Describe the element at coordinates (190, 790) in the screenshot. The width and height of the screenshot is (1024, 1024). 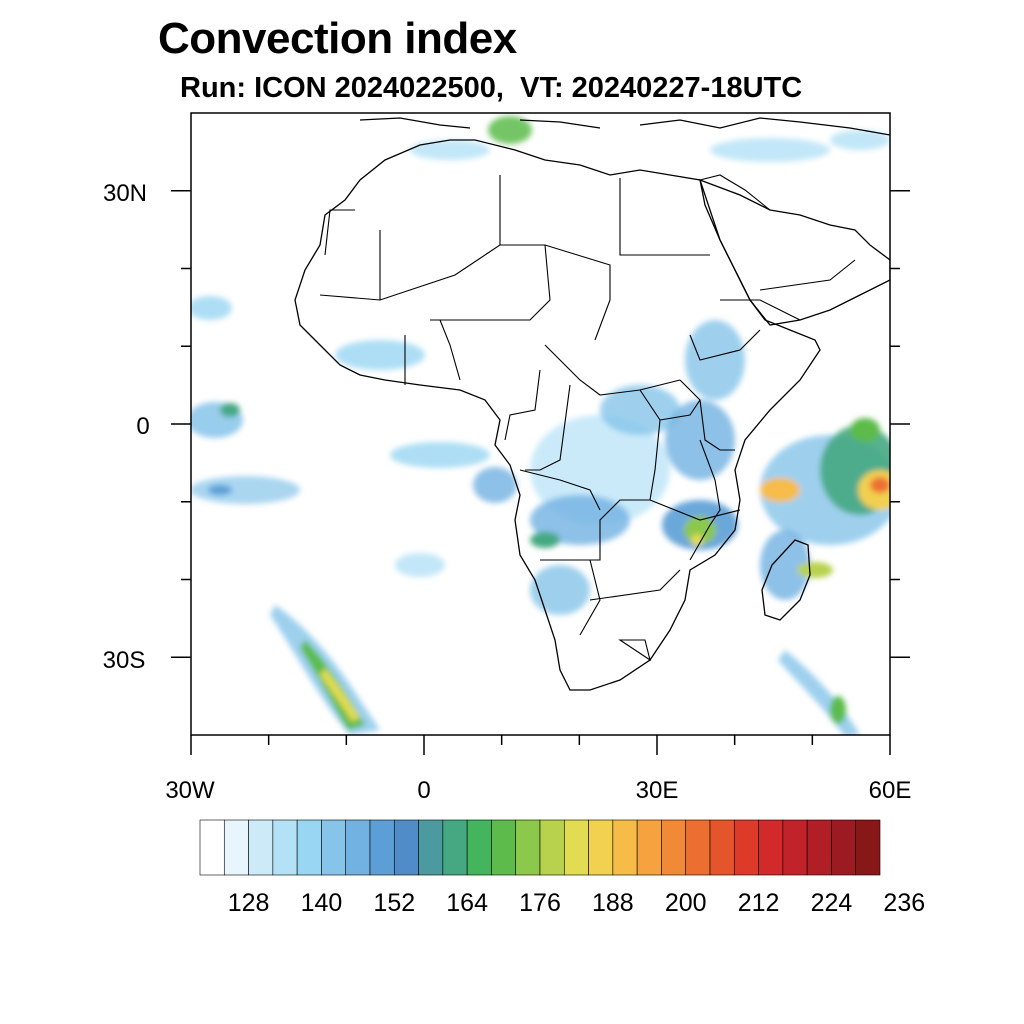
I see `lon-label-30w: 30W` at that location.